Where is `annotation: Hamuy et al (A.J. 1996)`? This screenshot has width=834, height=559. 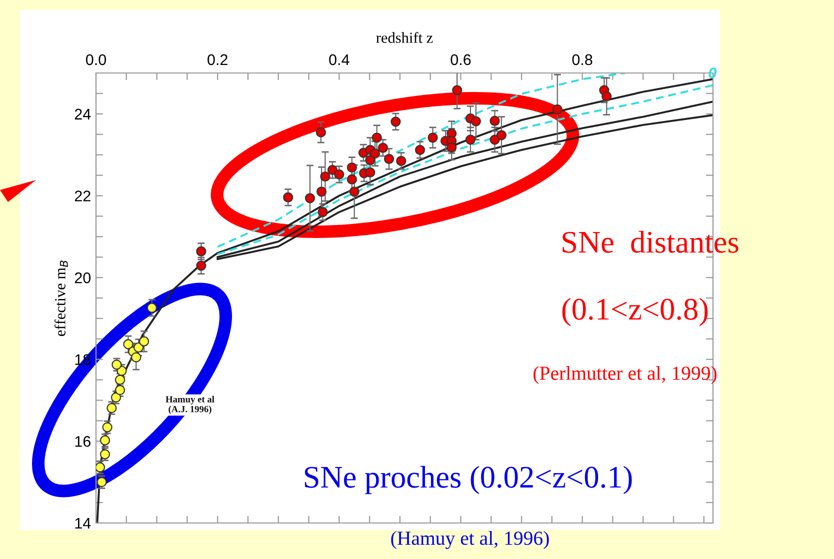
annotation: Hamuy et al (A.J. 1996) is located at coordinates (190, 405).